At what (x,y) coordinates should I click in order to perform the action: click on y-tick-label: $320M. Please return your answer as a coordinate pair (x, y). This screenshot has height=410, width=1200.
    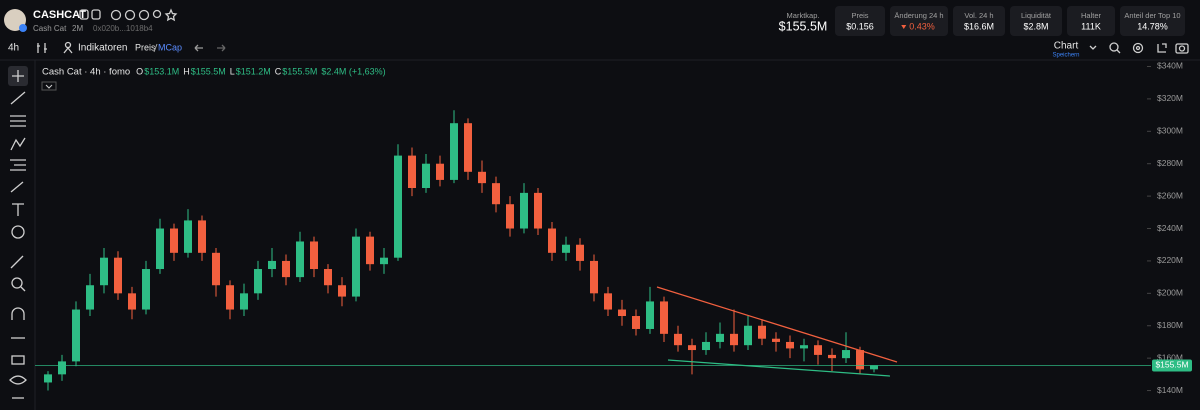
    Looking at the image, I should click on (1170, 98).